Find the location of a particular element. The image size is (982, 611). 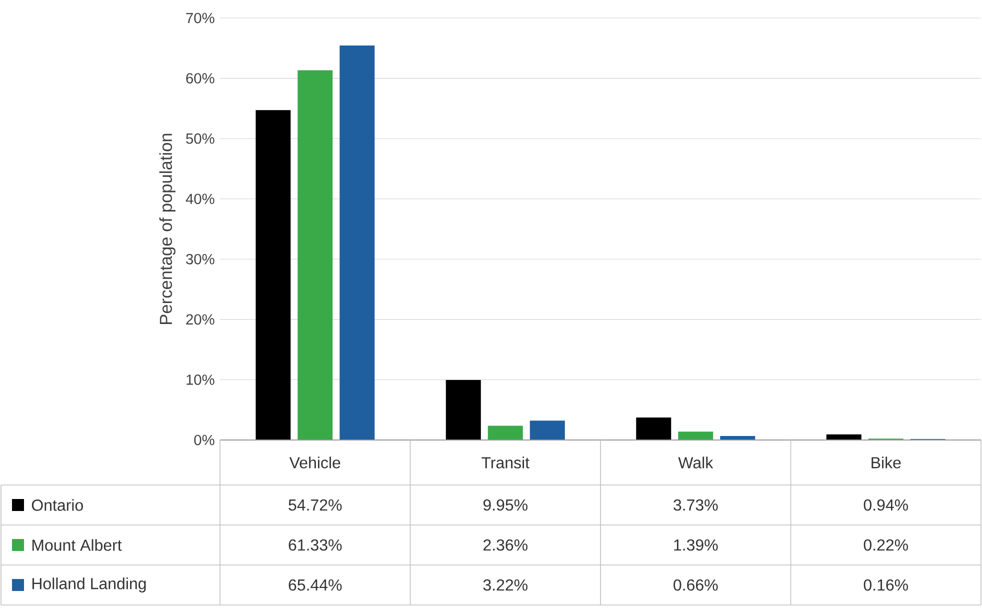

data-label: 2.36% is located at coordinates (505, 545).